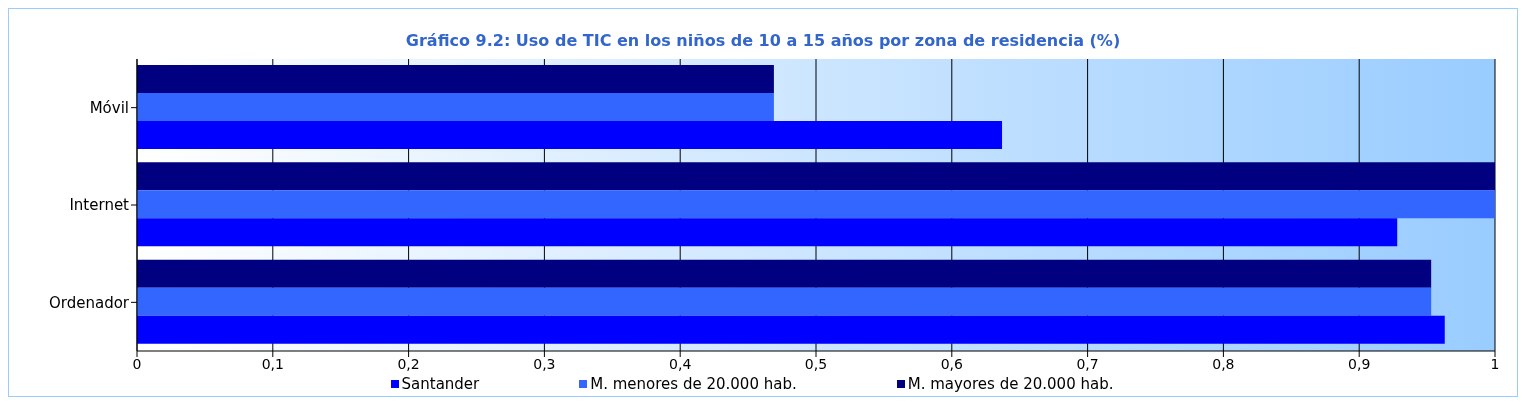 This screenshot has width=1526, height=405. Describe the element at coordinates (440, 384) in the screenshot. I see `legend-label: Santander` at that location.